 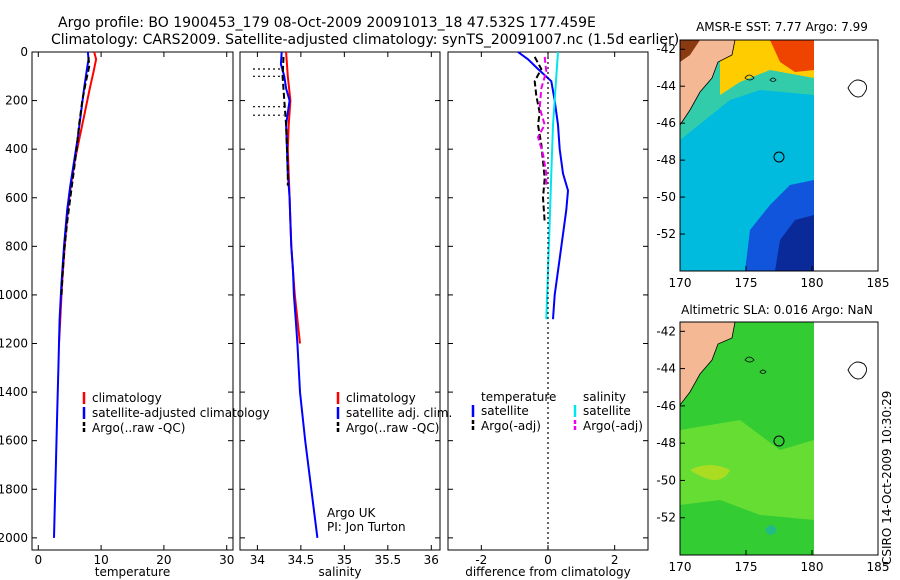 I want to click on salinity-xtick-label: 34.5, so click(x=301, y=560).